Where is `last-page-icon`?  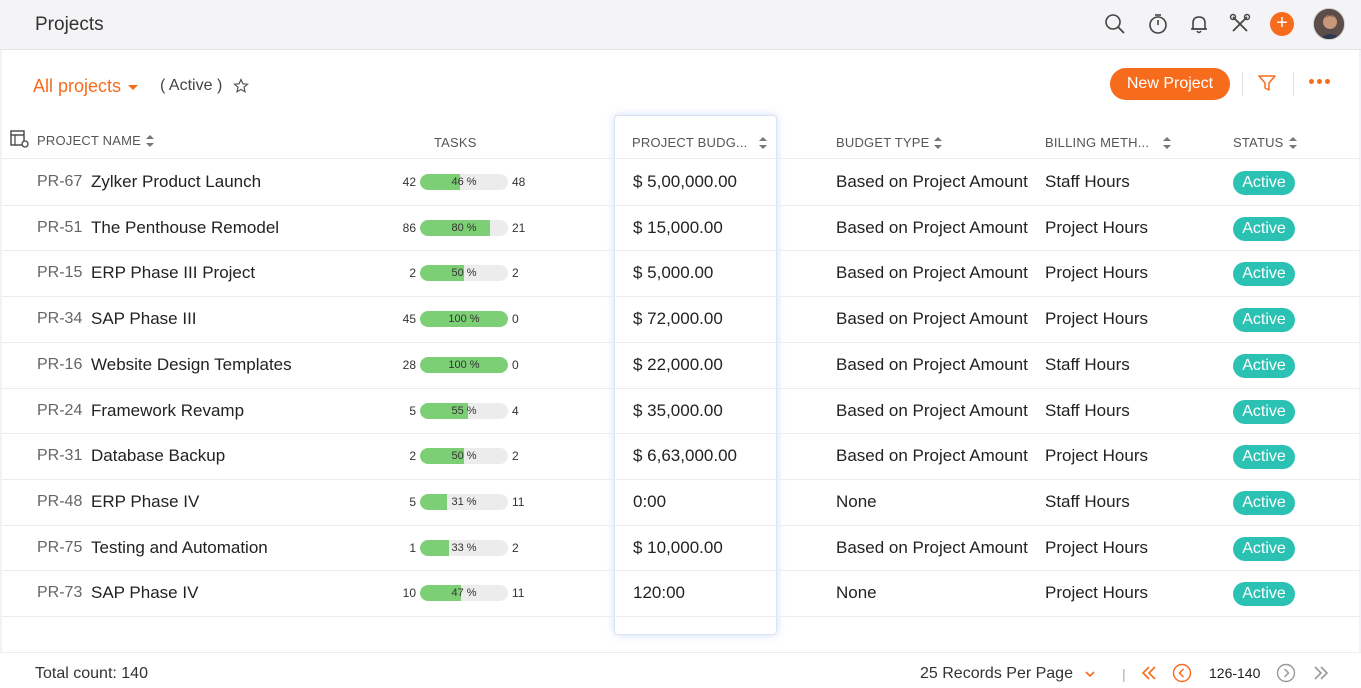 last-page-icon is located at coordinates (1321, 673).